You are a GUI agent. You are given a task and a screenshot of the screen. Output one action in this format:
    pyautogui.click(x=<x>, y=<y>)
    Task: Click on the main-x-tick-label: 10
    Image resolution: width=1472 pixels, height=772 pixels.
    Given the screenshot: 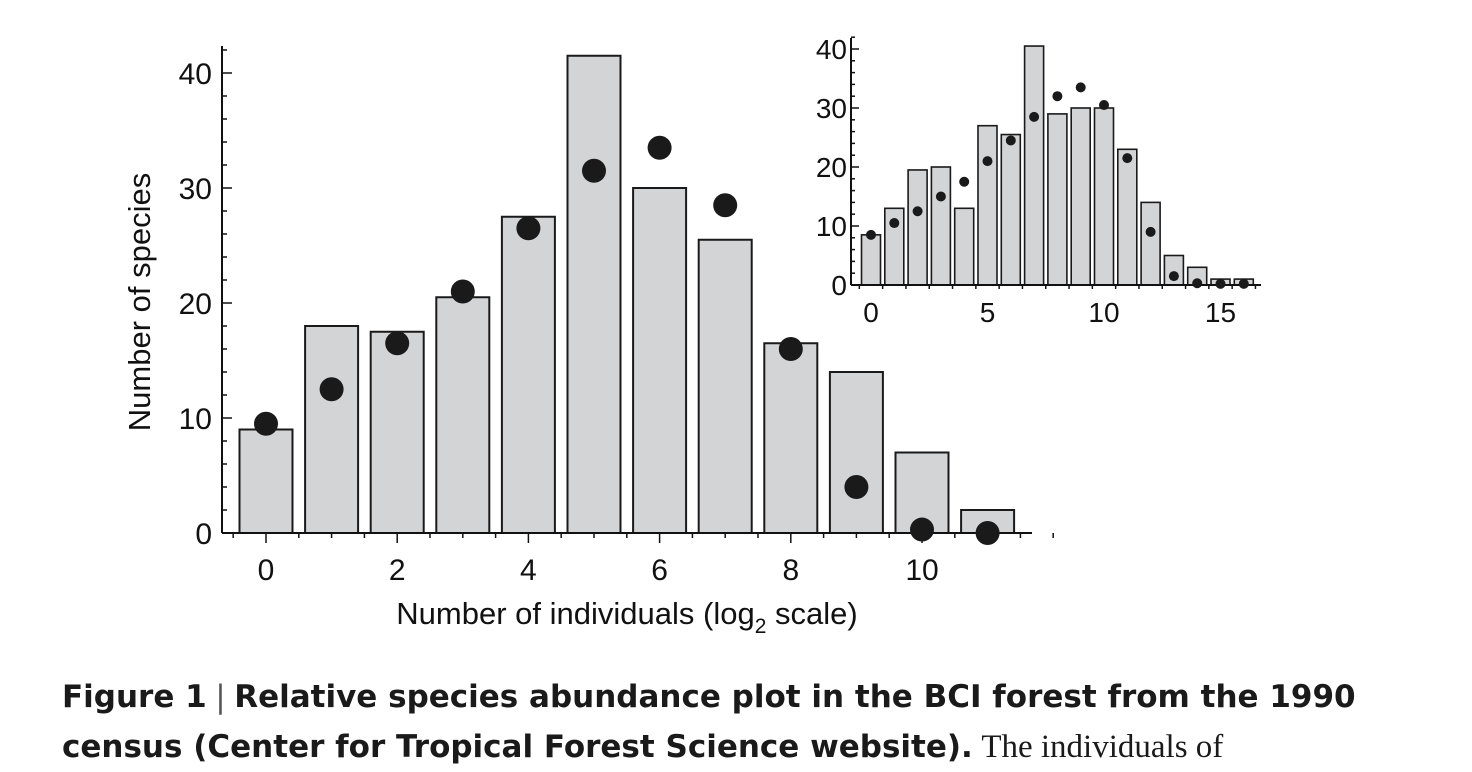 What is the action you would take?
    pyautogui.click(x=921, y=570)
    